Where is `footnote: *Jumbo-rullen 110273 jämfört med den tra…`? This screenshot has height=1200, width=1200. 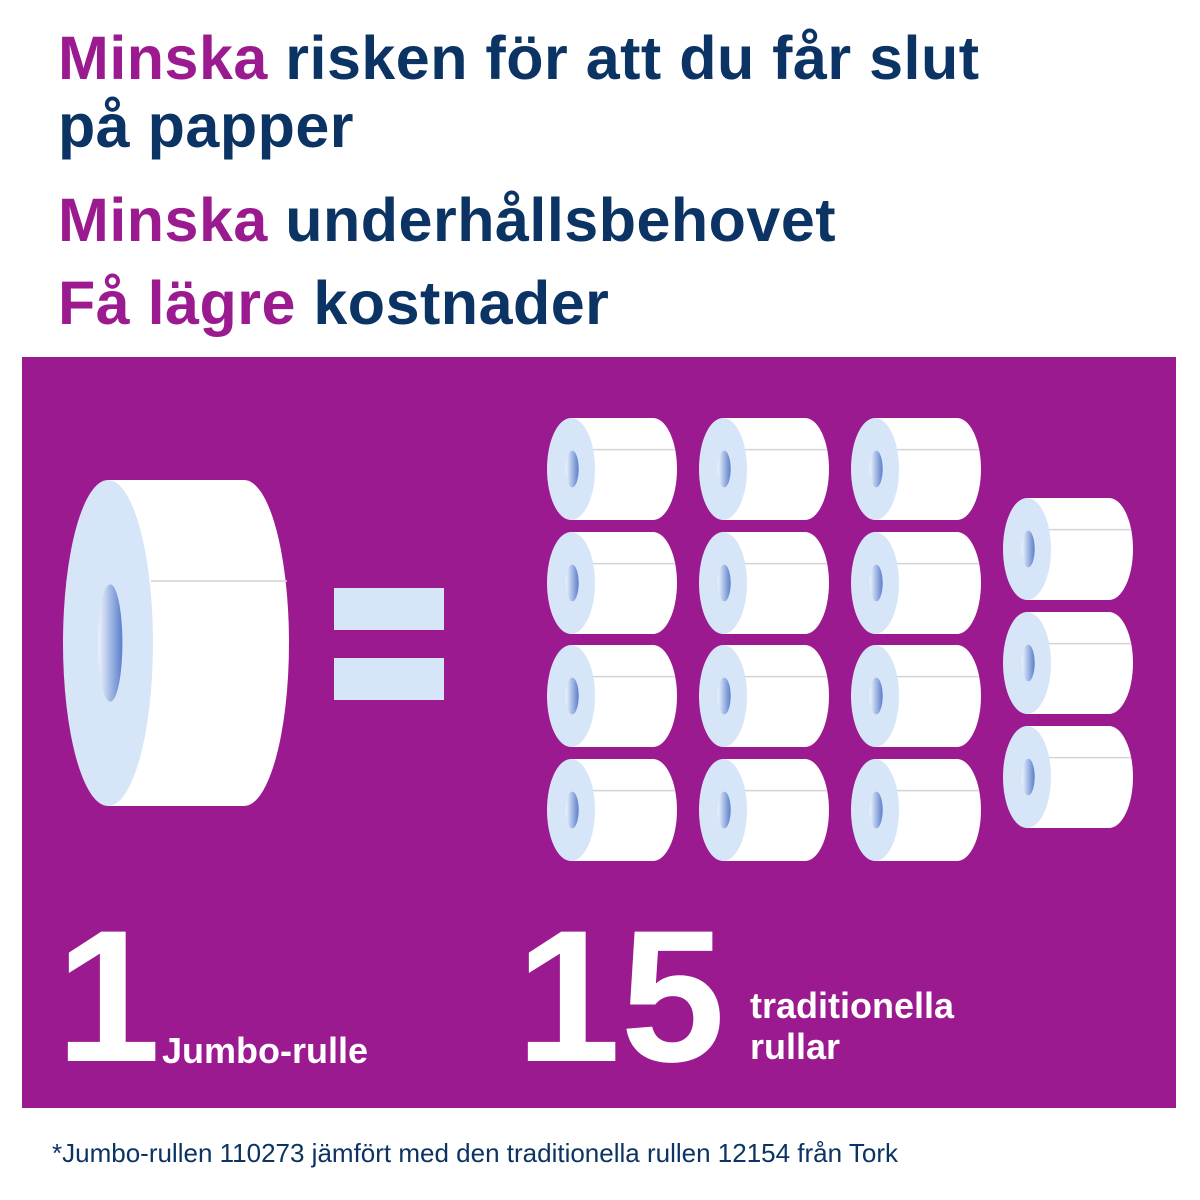 footnote: *Jumbo-rullen 110273 jämfört med den tra… is located at coordinates (475, 1153).